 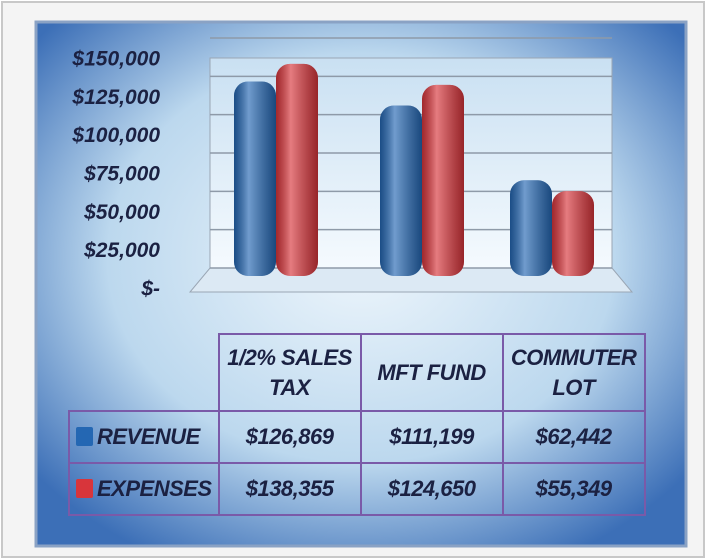 What do you see at coordinates (148, 436) in the screenshot?
I see `series-name: REVENUE` at bounding box center [148, 436].